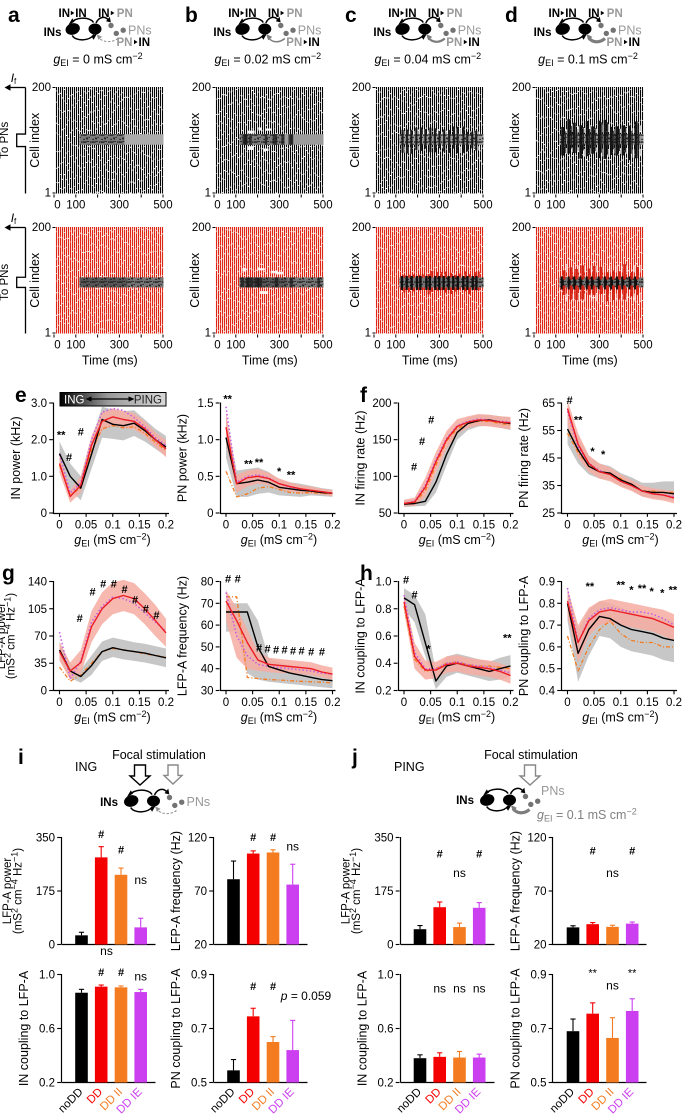  Describe the element at coordinates (385, 514) in the screenshot. I see `svg-text: 50` at that location.